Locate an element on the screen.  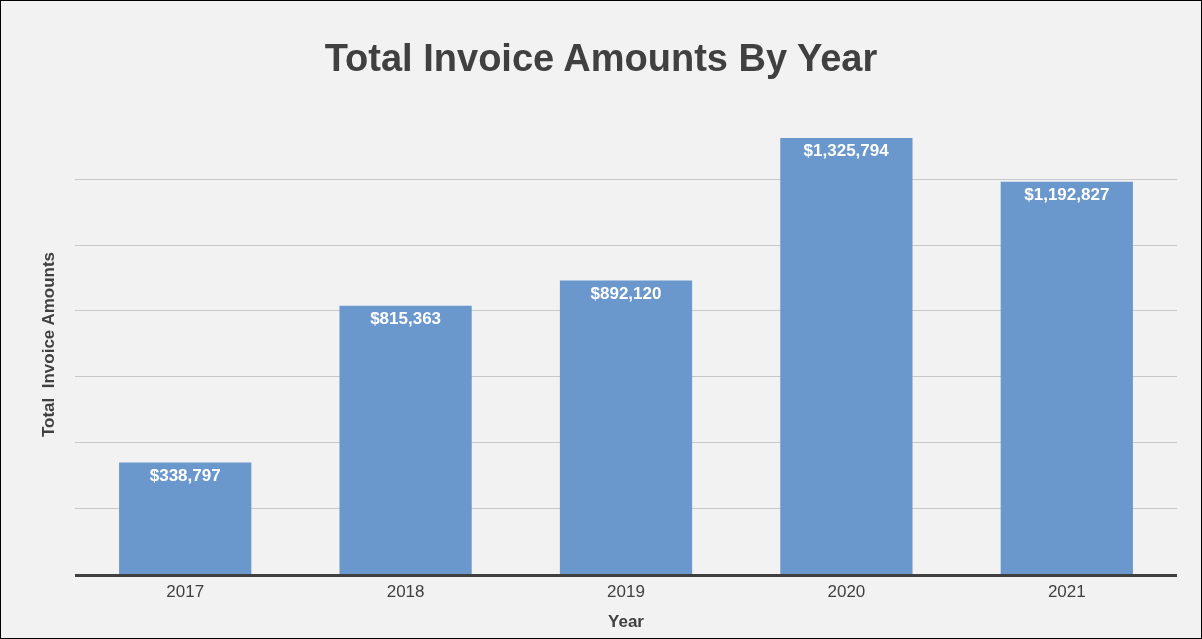
data-label: $1,325,794 is located at coordinates (846, 150).